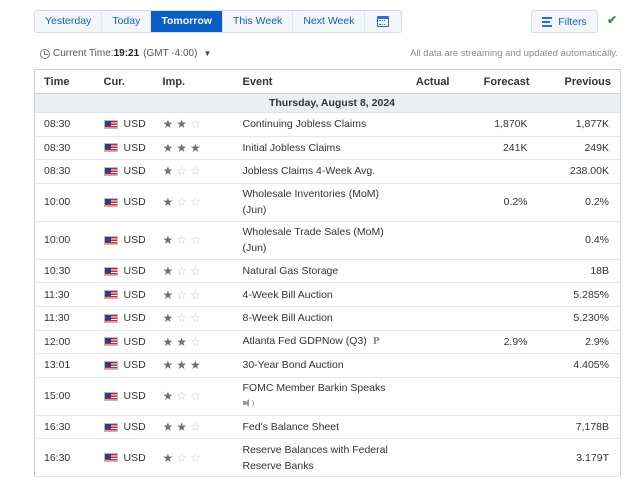 Image resolution: width=626 pixels, height=483 pixels. I want to click on calendar-button, so click(383, 21).